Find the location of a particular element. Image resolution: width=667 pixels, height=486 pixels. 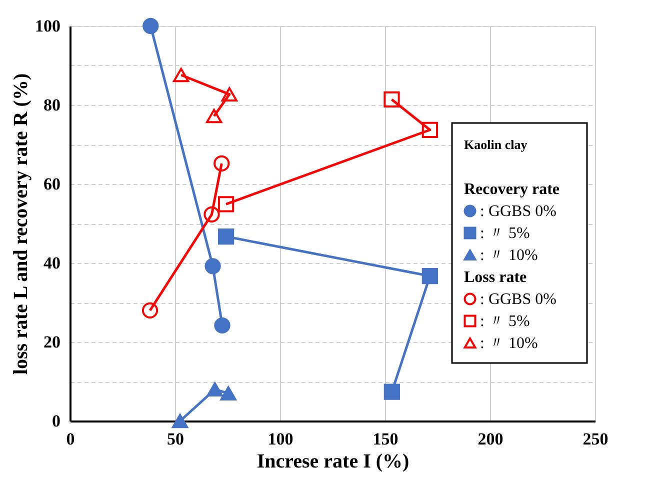

legend-title: Kaolin clay is located at coordinates (496, 144).